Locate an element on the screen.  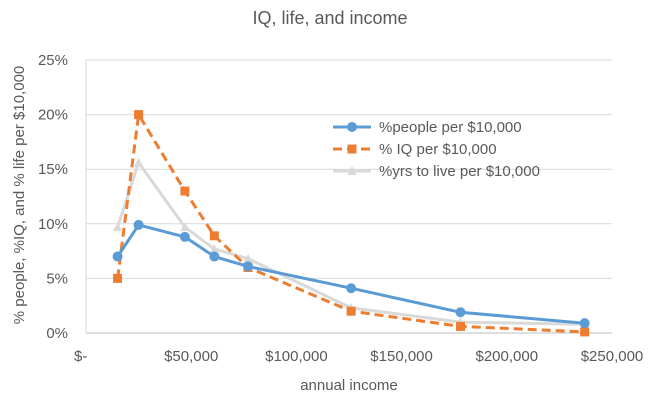
legend-item: %yrs to live per $10,000 is located at coordinates (436, 171).